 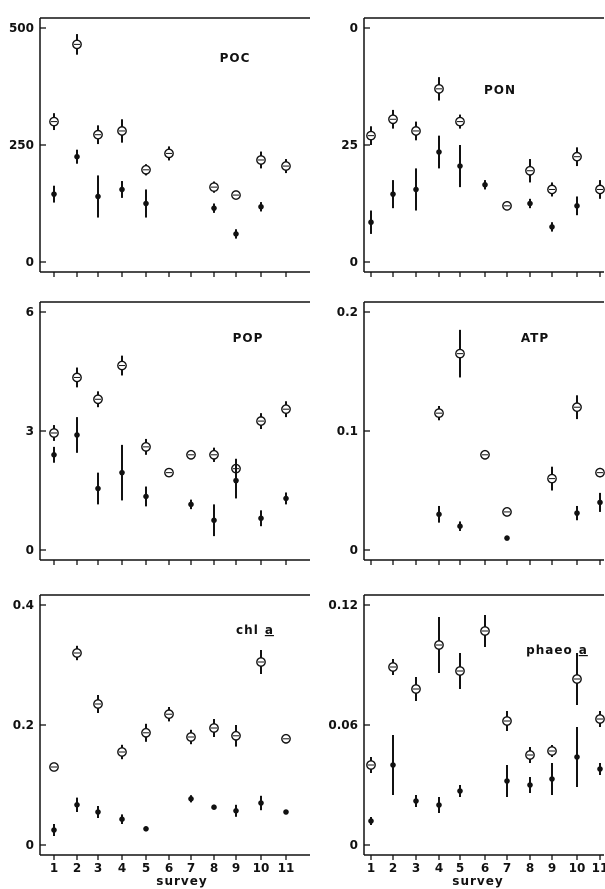 What do you see at coordinates (23, 605) in the screenshot?
I see `y-tick-label: 0.4` at bounding box center [23, 605].